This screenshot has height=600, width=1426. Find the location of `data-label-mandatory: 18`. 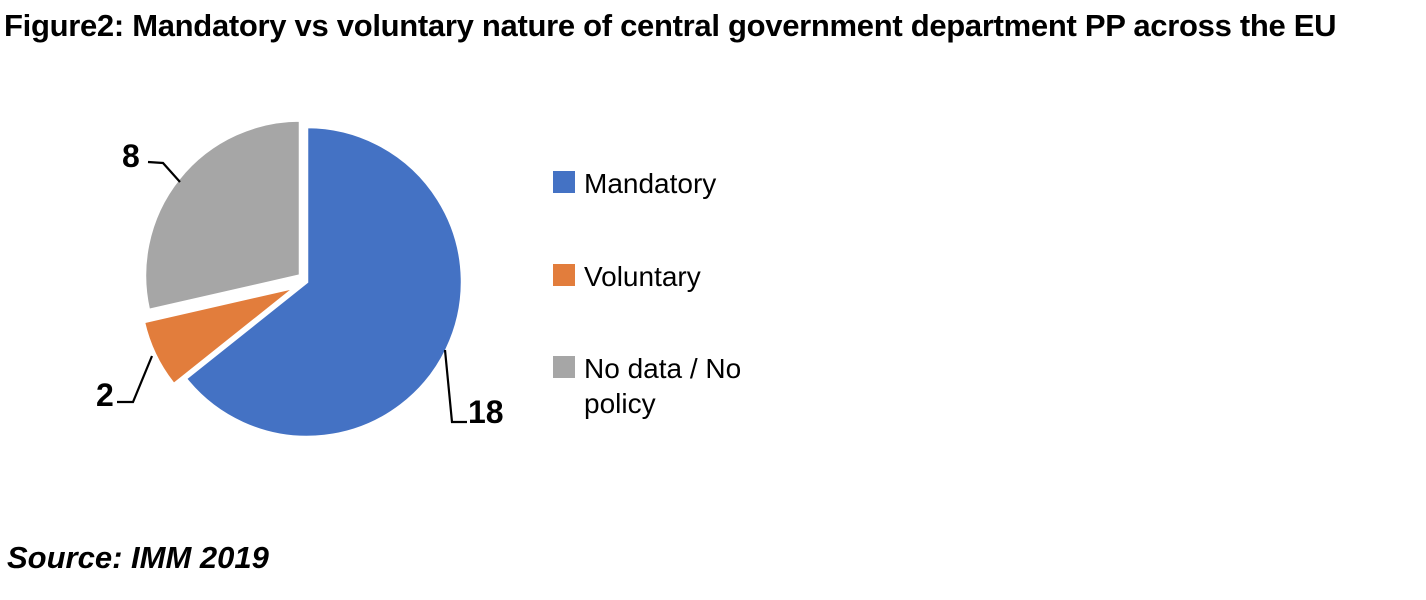

data-label-mandatory: 18 is located at coordinates (486, 412).